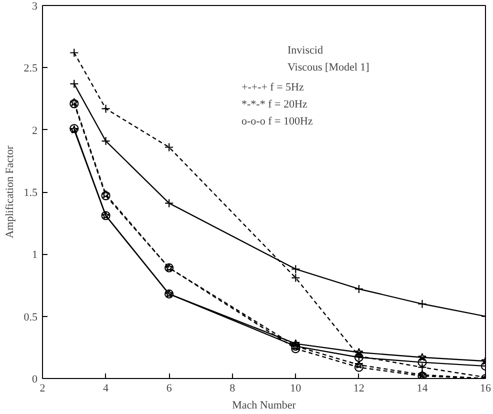 This screenshot has width=493, height=414. What do you see at coordinates (31, 193) in the screenshot?
I see `y-tick-label: 1.5` at bounding box center [31, 193].